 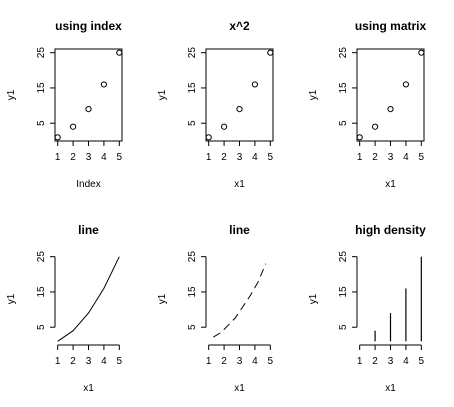 I want to click on x-axis-label: Index, so click(x=88, y=184).